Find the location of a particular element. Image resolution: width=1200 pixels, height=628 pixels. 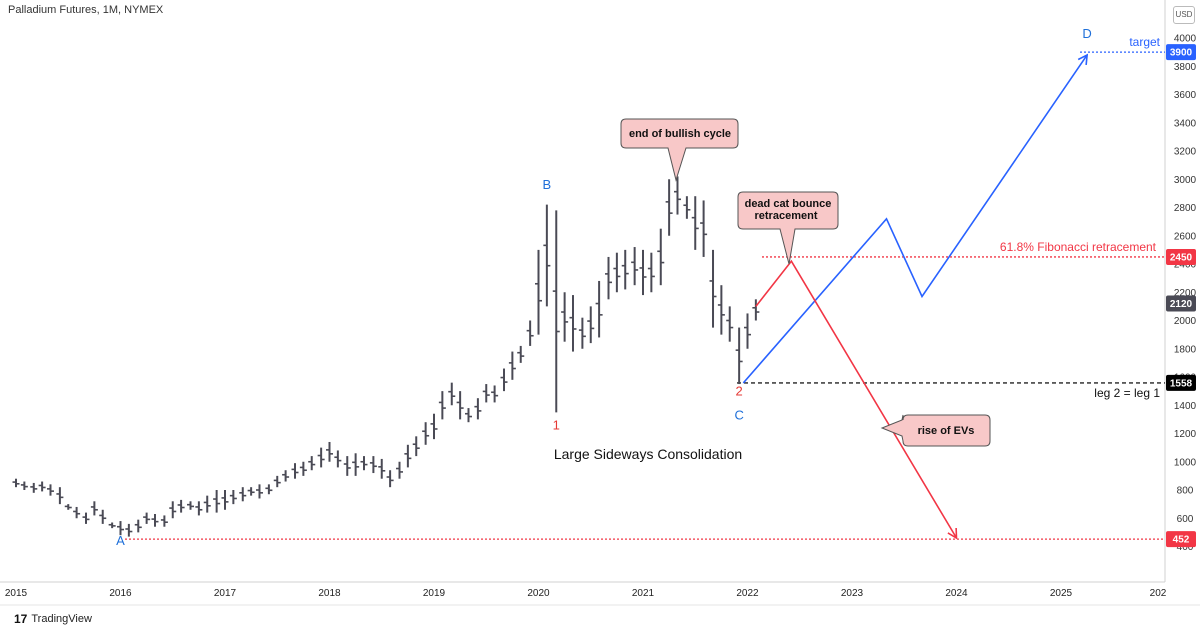

callout-dead-cat-bounce: dead cat bounce retracement is located at coordinates (788, 228).